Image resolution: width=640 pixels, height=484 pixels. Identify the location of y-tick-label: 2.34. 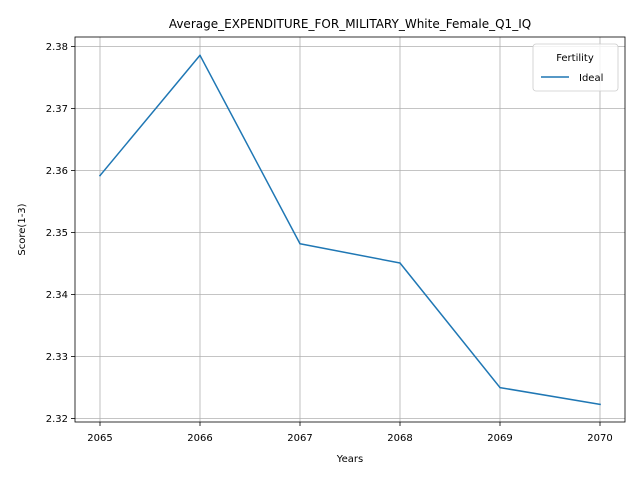
(57, 295).